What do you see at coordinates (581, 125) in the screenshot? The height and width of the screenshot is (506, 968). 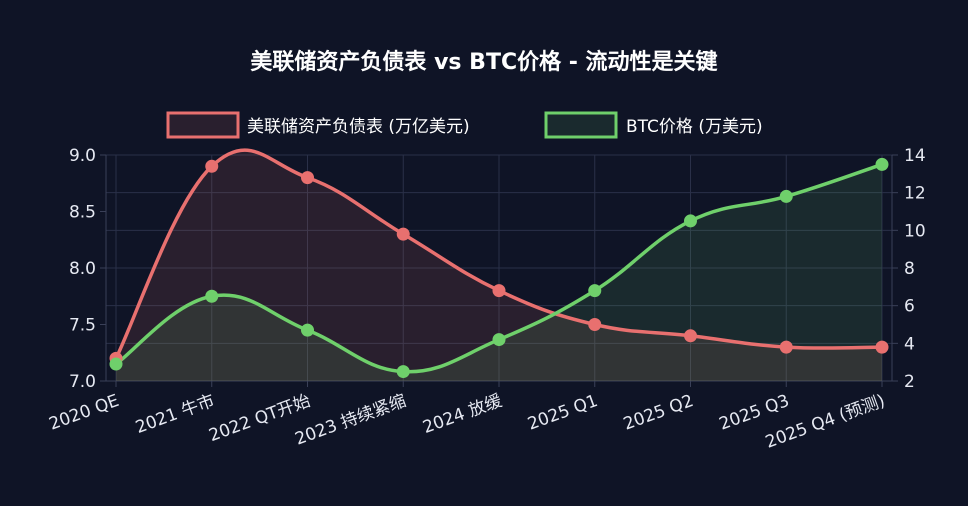 I see `legend-swatch-btc-price` at bounding box center [581, 125].